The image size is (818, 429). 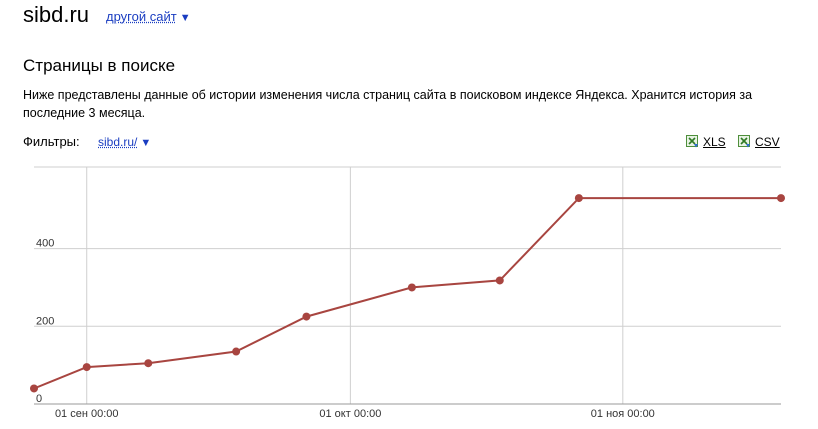 I want to click on site-title: sibd.ru, so click(x=56, y=14).